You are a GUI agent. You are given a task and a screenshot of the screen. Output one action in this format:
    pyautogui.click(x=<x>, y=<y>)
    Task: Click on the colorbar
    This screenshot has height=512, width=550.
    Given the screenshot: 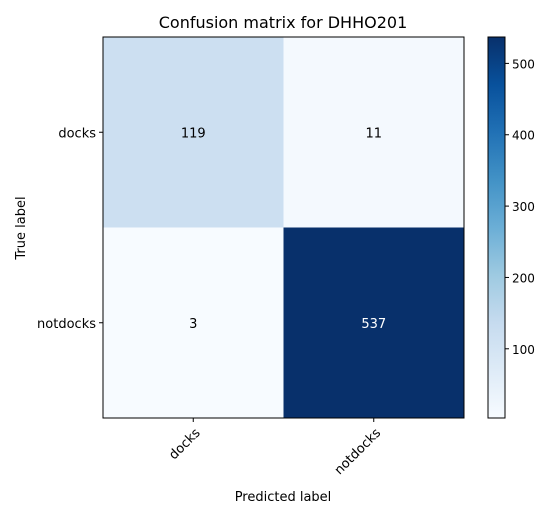 What is the action you would take?
    pyautogui.click(x=496, y=227)
    